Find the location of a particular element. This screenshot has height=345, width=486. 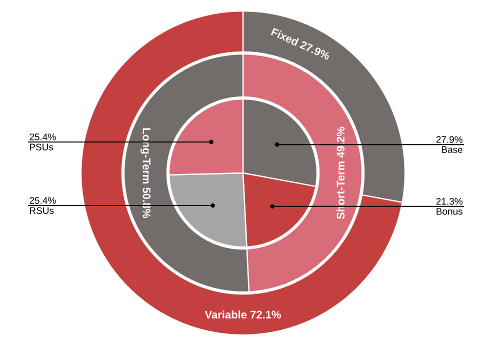

slice-label: PSUs is located at coordinates (42, 147).